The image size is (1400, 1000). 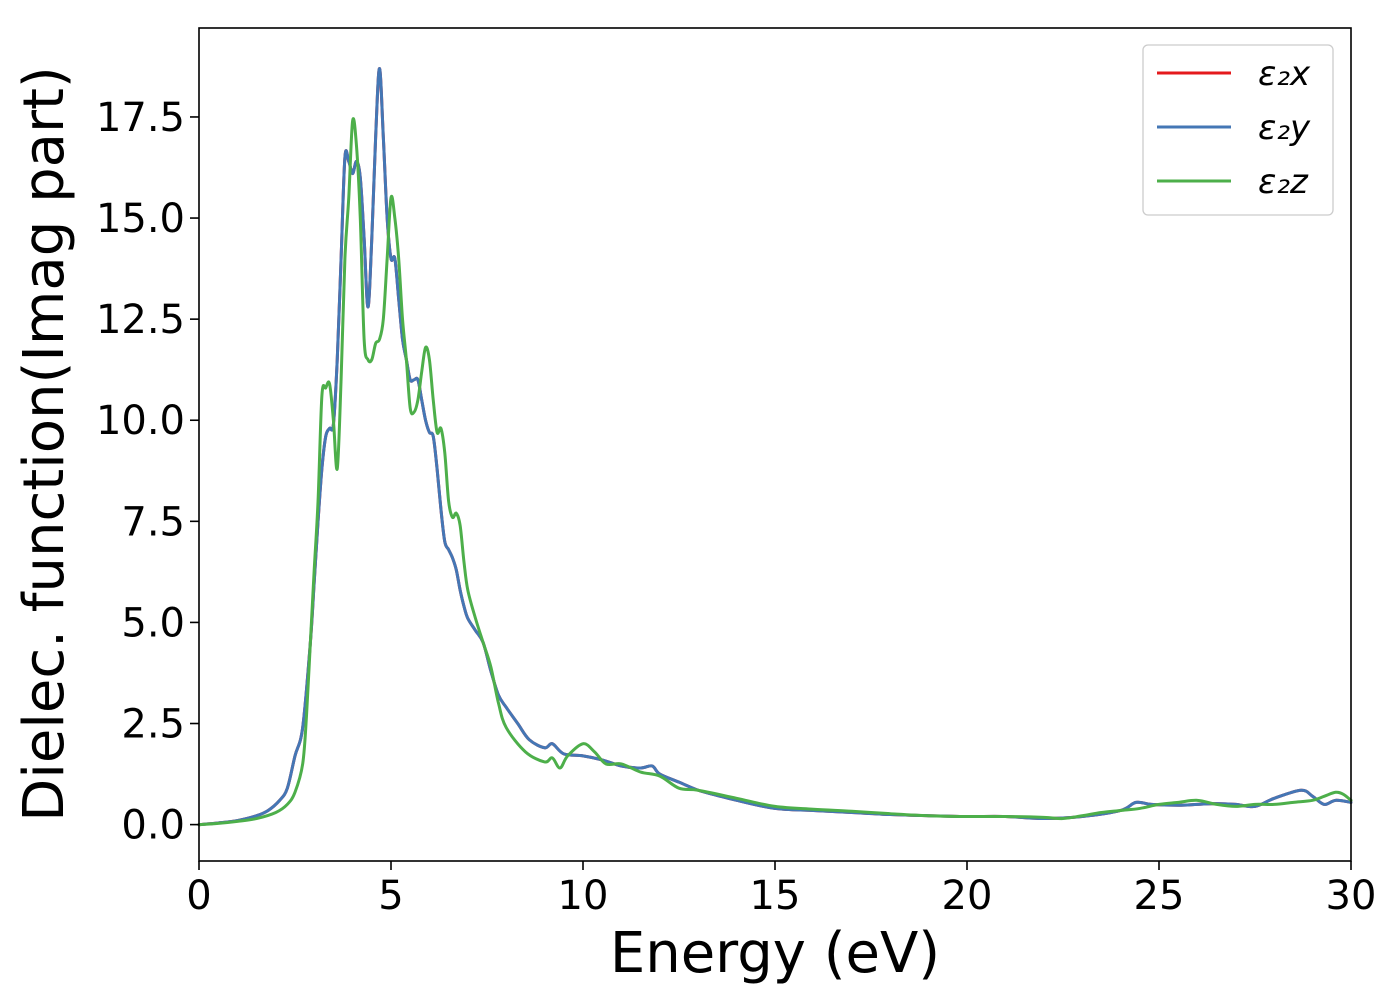 I want to click on x-tick-label: 5, so click(x=390, y=896).